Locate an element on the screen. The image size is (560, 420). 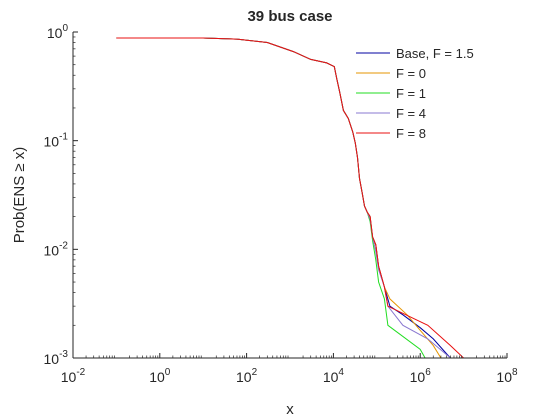
x-tick-label: 10⁴ is located at coordinates (334, 376).